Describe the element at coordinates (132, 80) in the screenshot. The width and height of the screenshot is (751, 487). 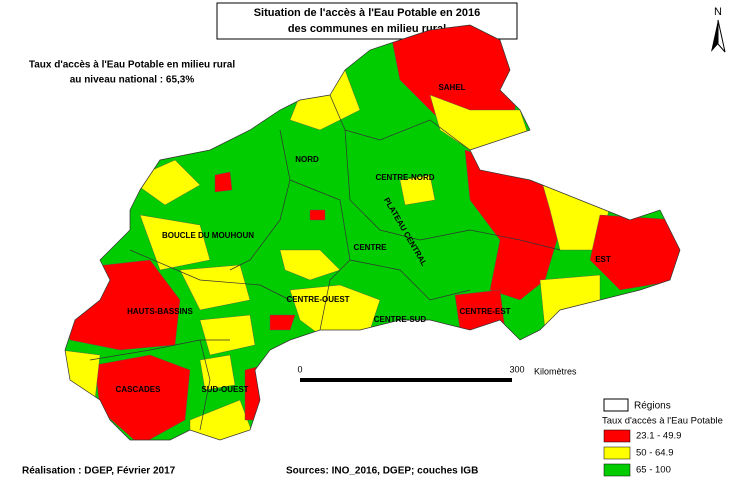
I see `national-rate: au niveau national : 65,3%` at that location.